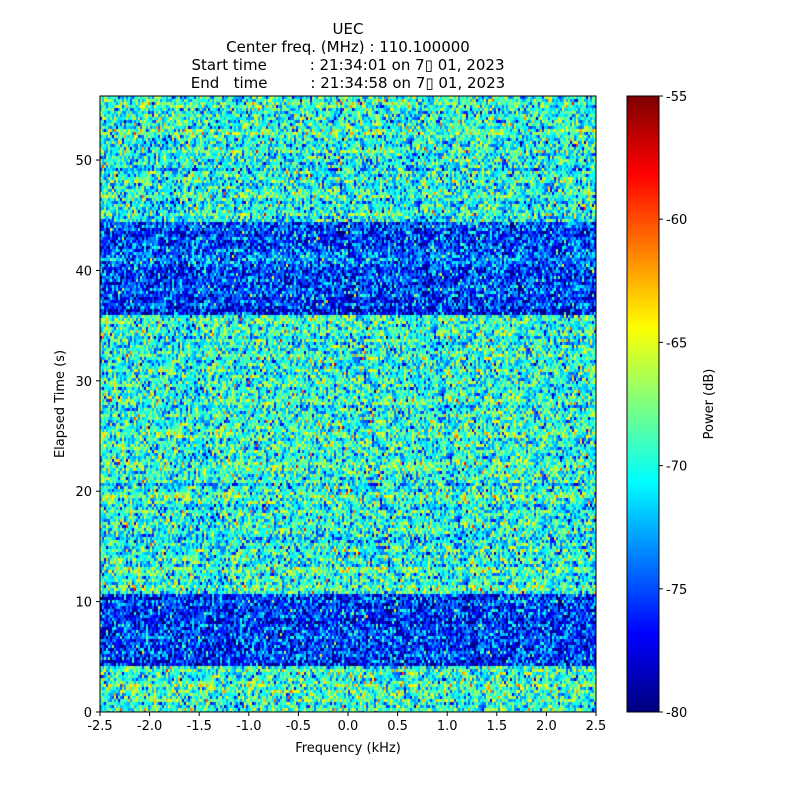  Describe the element at coordinates (676, 590) in the screenshot. I see `colorbar-tick-label: -75` at that location.